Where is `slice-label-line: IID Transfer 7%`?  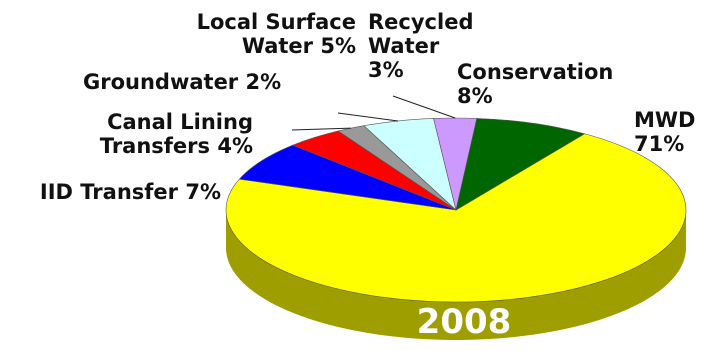 slice-label-line: IID Transfer 7% is located at coordinates (130, 192).